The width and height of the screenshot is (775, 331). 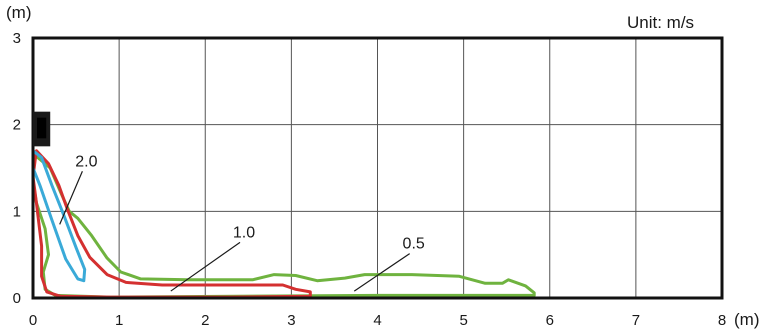 I want to click on x-tick-label: 4, so click(x=377, y=320).